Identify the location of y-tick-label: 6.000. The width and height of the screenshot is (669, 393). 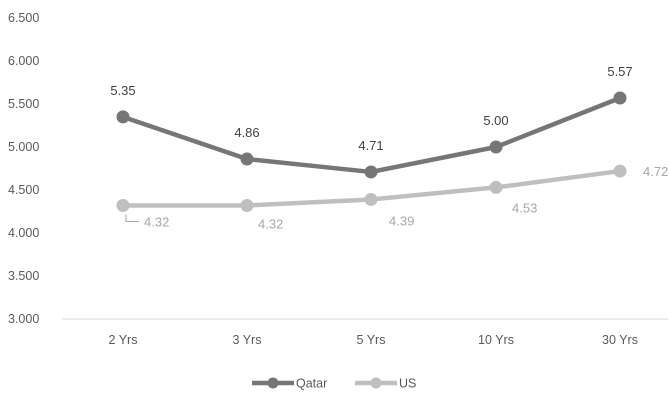
(23, 61).